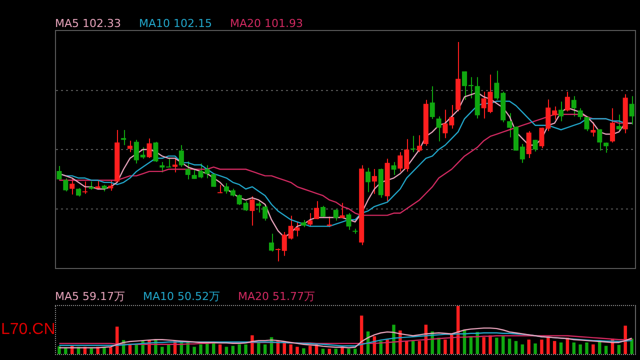  I want to click on annotation: L70.CN, so click(28, 330).